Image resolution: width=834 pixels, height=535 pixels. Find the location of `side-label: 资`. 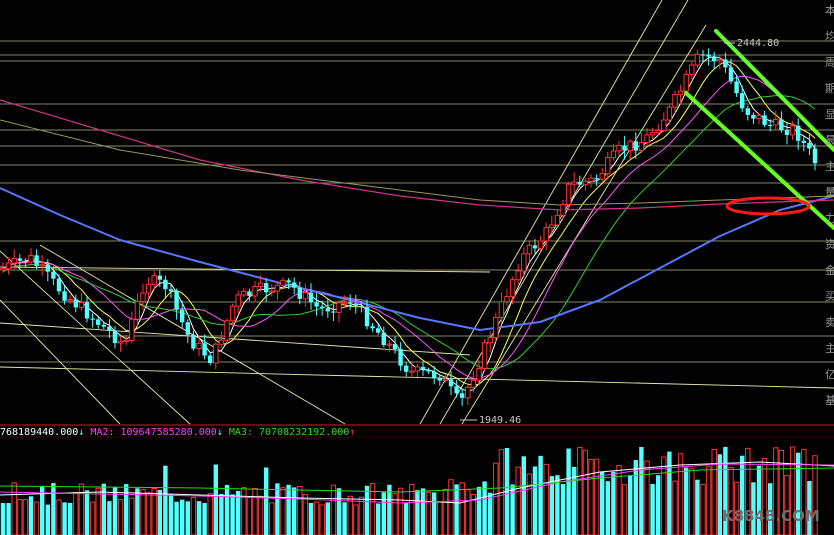

side-label: 资 is located at coordinates (829, 244).